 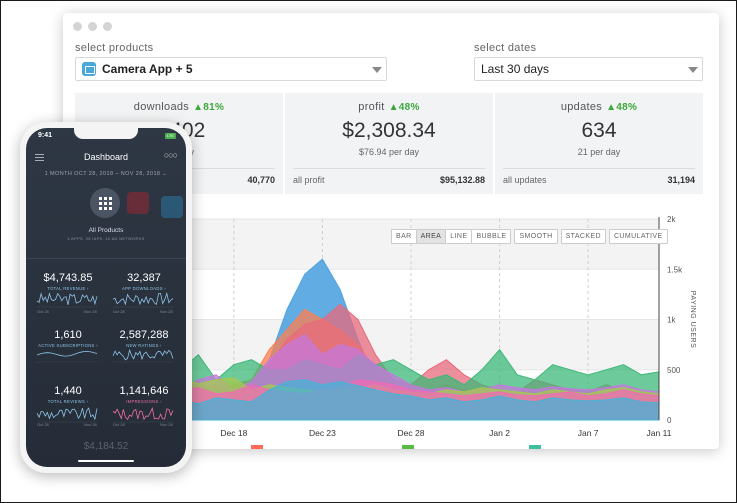 I want to click on chart-btn-cumulative: CUMULATIVE, so click(x=638, y=236).